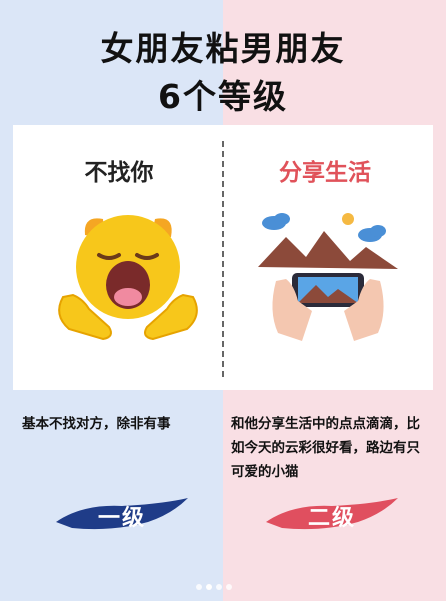 The image size is (446, 601). What do you see at coordinates (119, 173) in the screenshot?
I see `left-heading: 不找你` at bounding box center [119, 173].